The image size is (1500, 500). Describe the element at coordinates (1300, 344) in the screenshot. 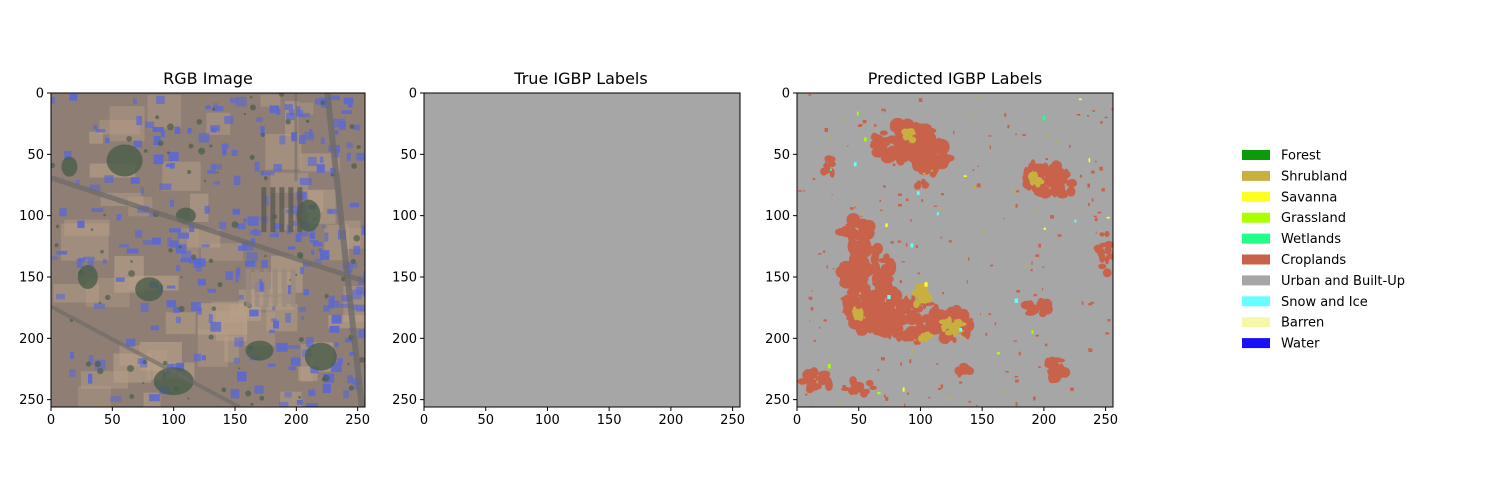

I see `legend-label: Water` at that location.